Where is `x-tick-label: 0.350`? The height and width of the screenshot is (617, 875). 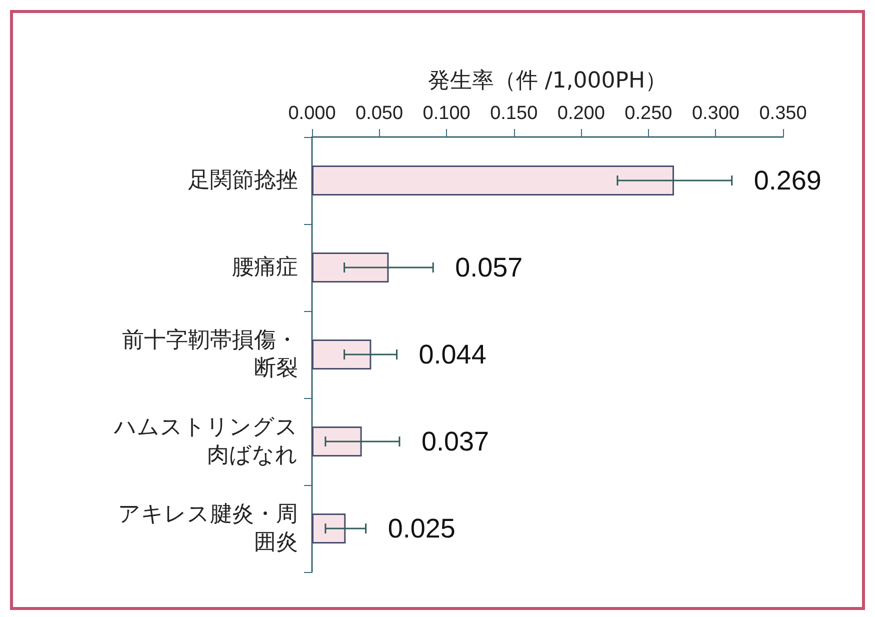 x-tick-label: 0.350 is located at coordinates (783, 113).